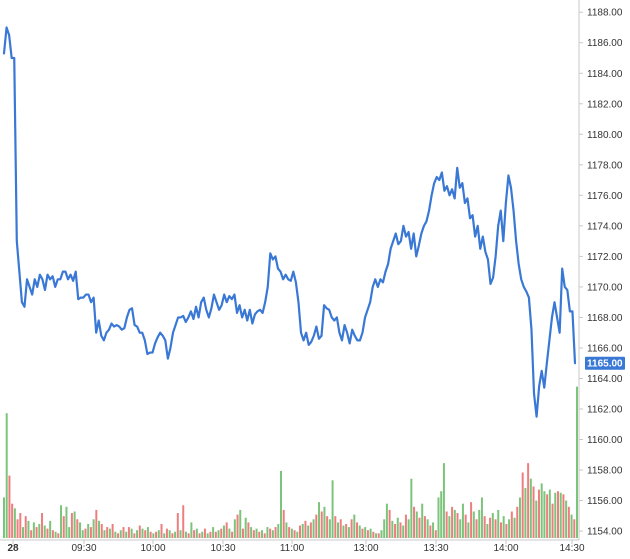 The image size is (630, 559). What do you see at coordinates (605, 104) in the screenshot?
I see `y-tick-label: 1182.00` at bounding box center [605, 104].